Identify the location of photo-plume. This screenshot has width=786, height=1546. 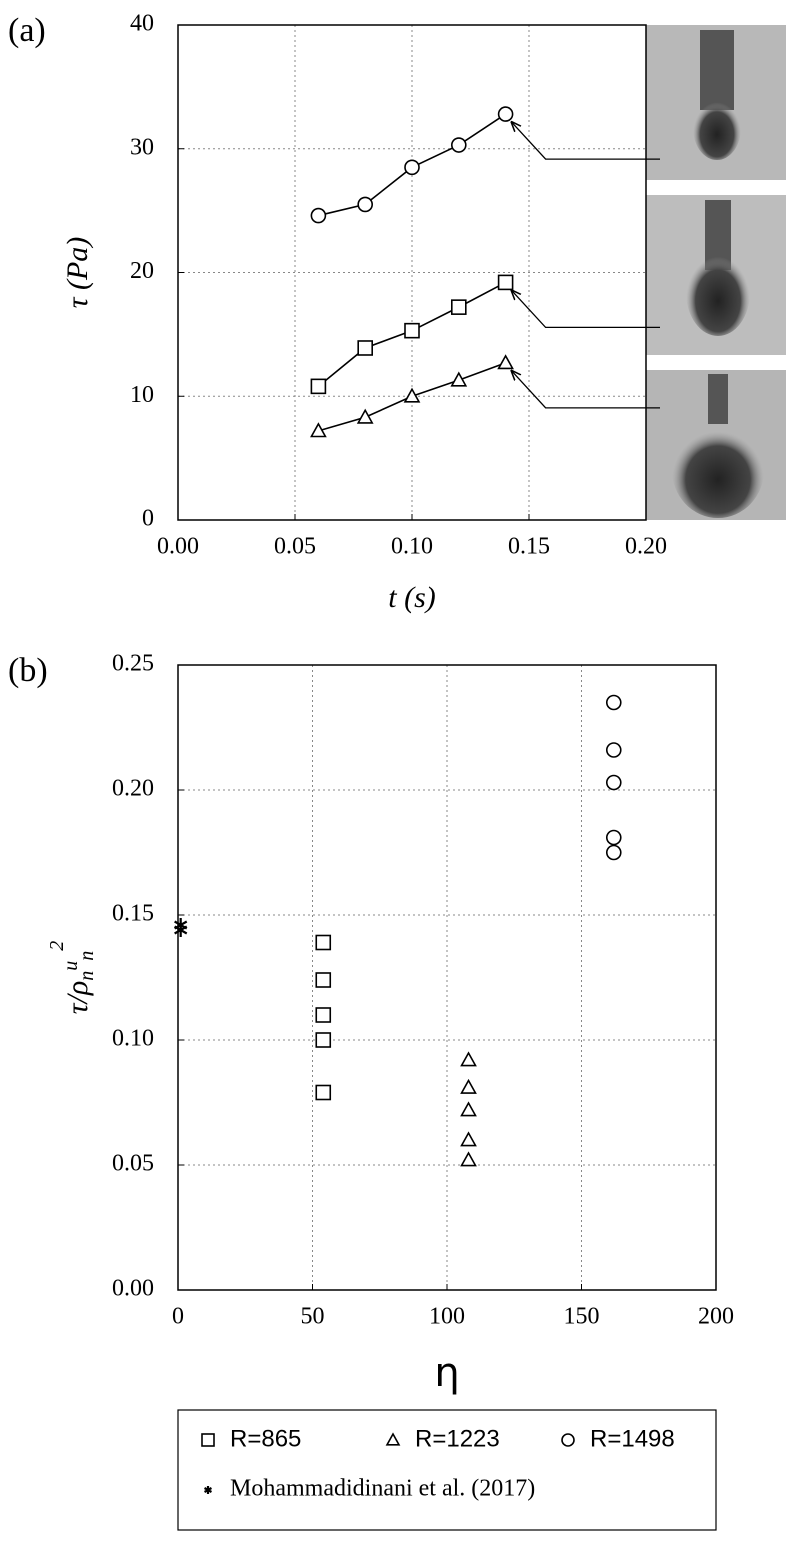
(718, 399).